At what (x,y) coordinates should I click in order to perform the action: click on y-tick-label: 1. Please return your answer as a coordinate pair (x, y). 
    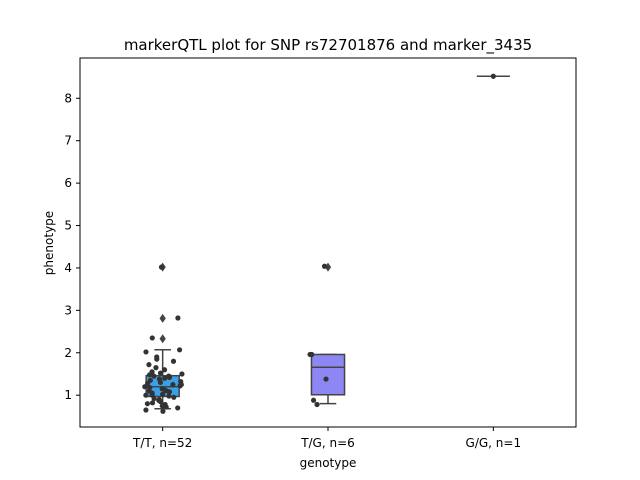
    Looking at the image, I should click on (68, 395).